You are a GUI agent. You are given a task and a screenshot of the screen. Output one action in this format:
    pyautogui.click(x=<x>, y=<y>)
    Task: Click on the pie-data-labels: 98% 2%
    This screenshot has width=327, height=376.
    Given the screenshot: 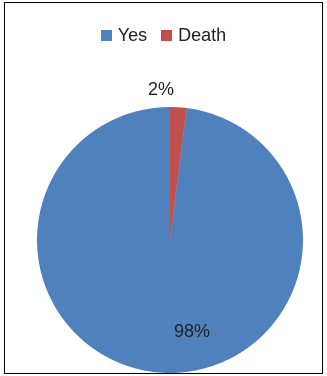 What is the action you would take?
    pyautogui.click(x=179, y=210)
    